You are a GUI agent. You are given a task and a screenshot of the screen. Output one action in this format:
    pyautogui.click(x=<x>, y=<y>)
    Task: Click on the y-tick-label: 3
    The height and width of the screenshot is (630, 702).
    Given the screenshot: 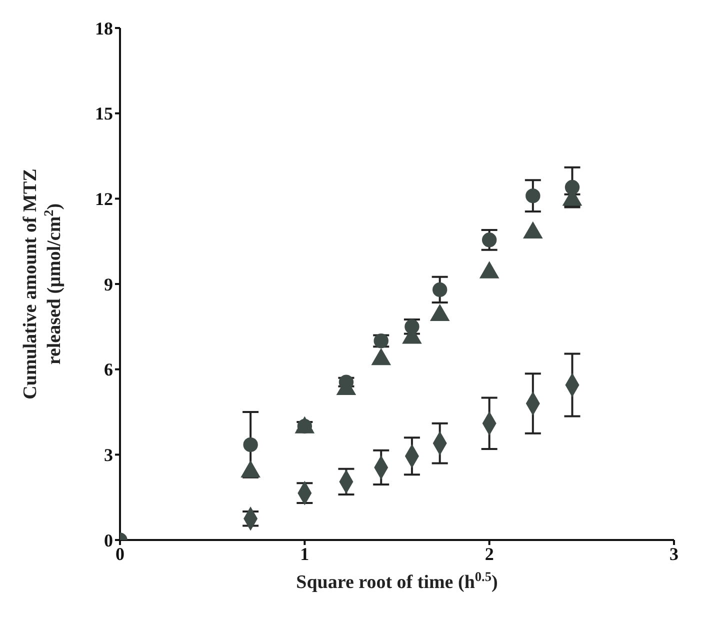 What is the action you would take?
    pyautogui.click(x=108, y=455)
    